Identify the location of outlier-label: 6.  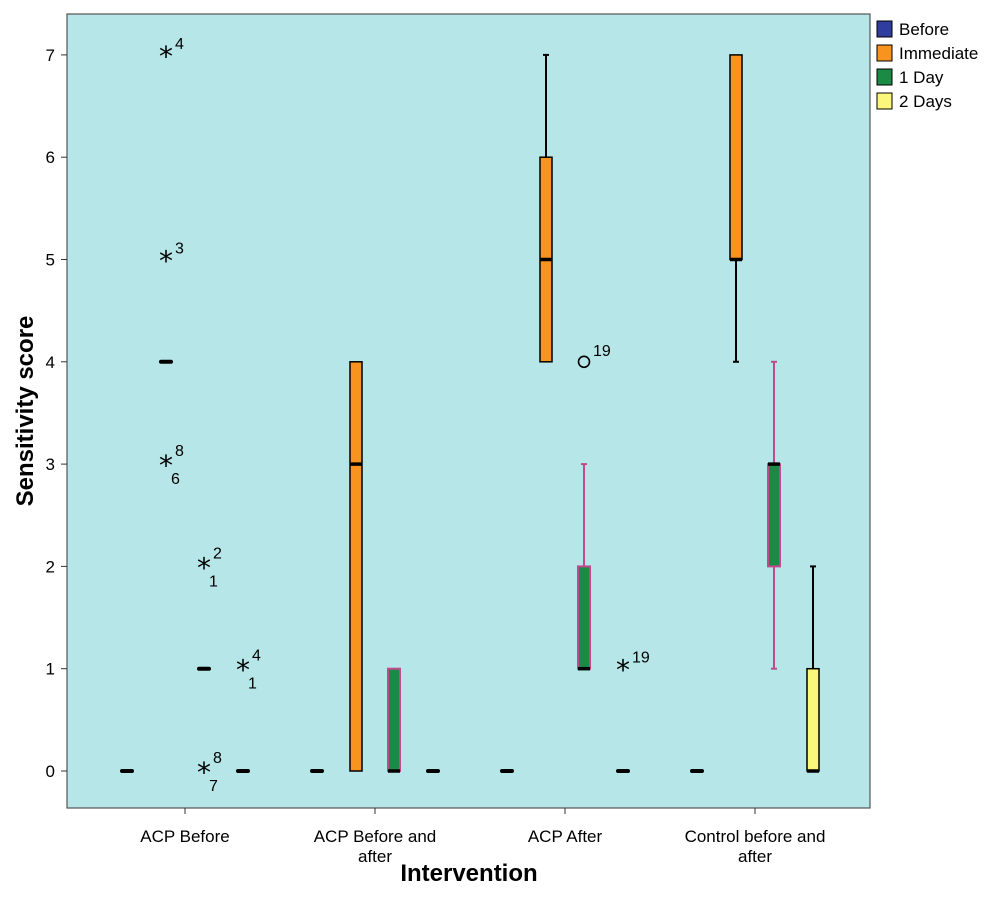
(175, 479).